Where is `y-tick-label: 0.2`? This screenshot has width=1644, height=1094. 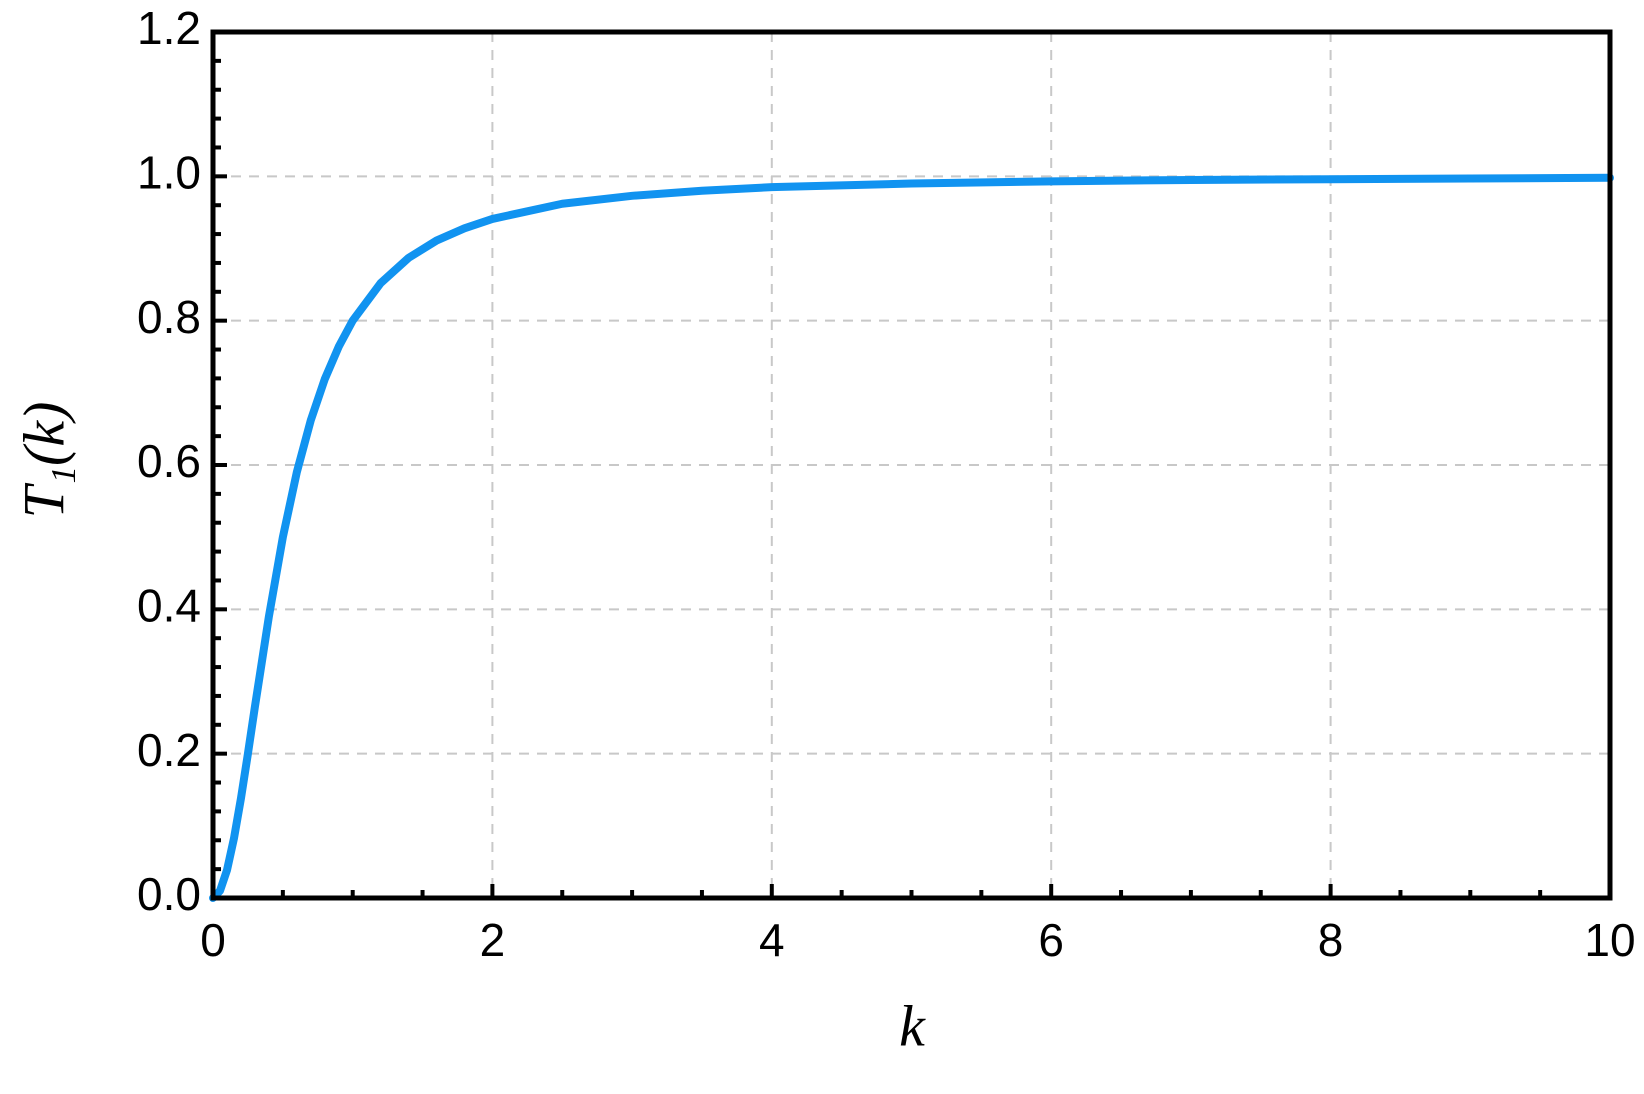 y-tick-label: 0.2 is located at coordinates (169, 750).